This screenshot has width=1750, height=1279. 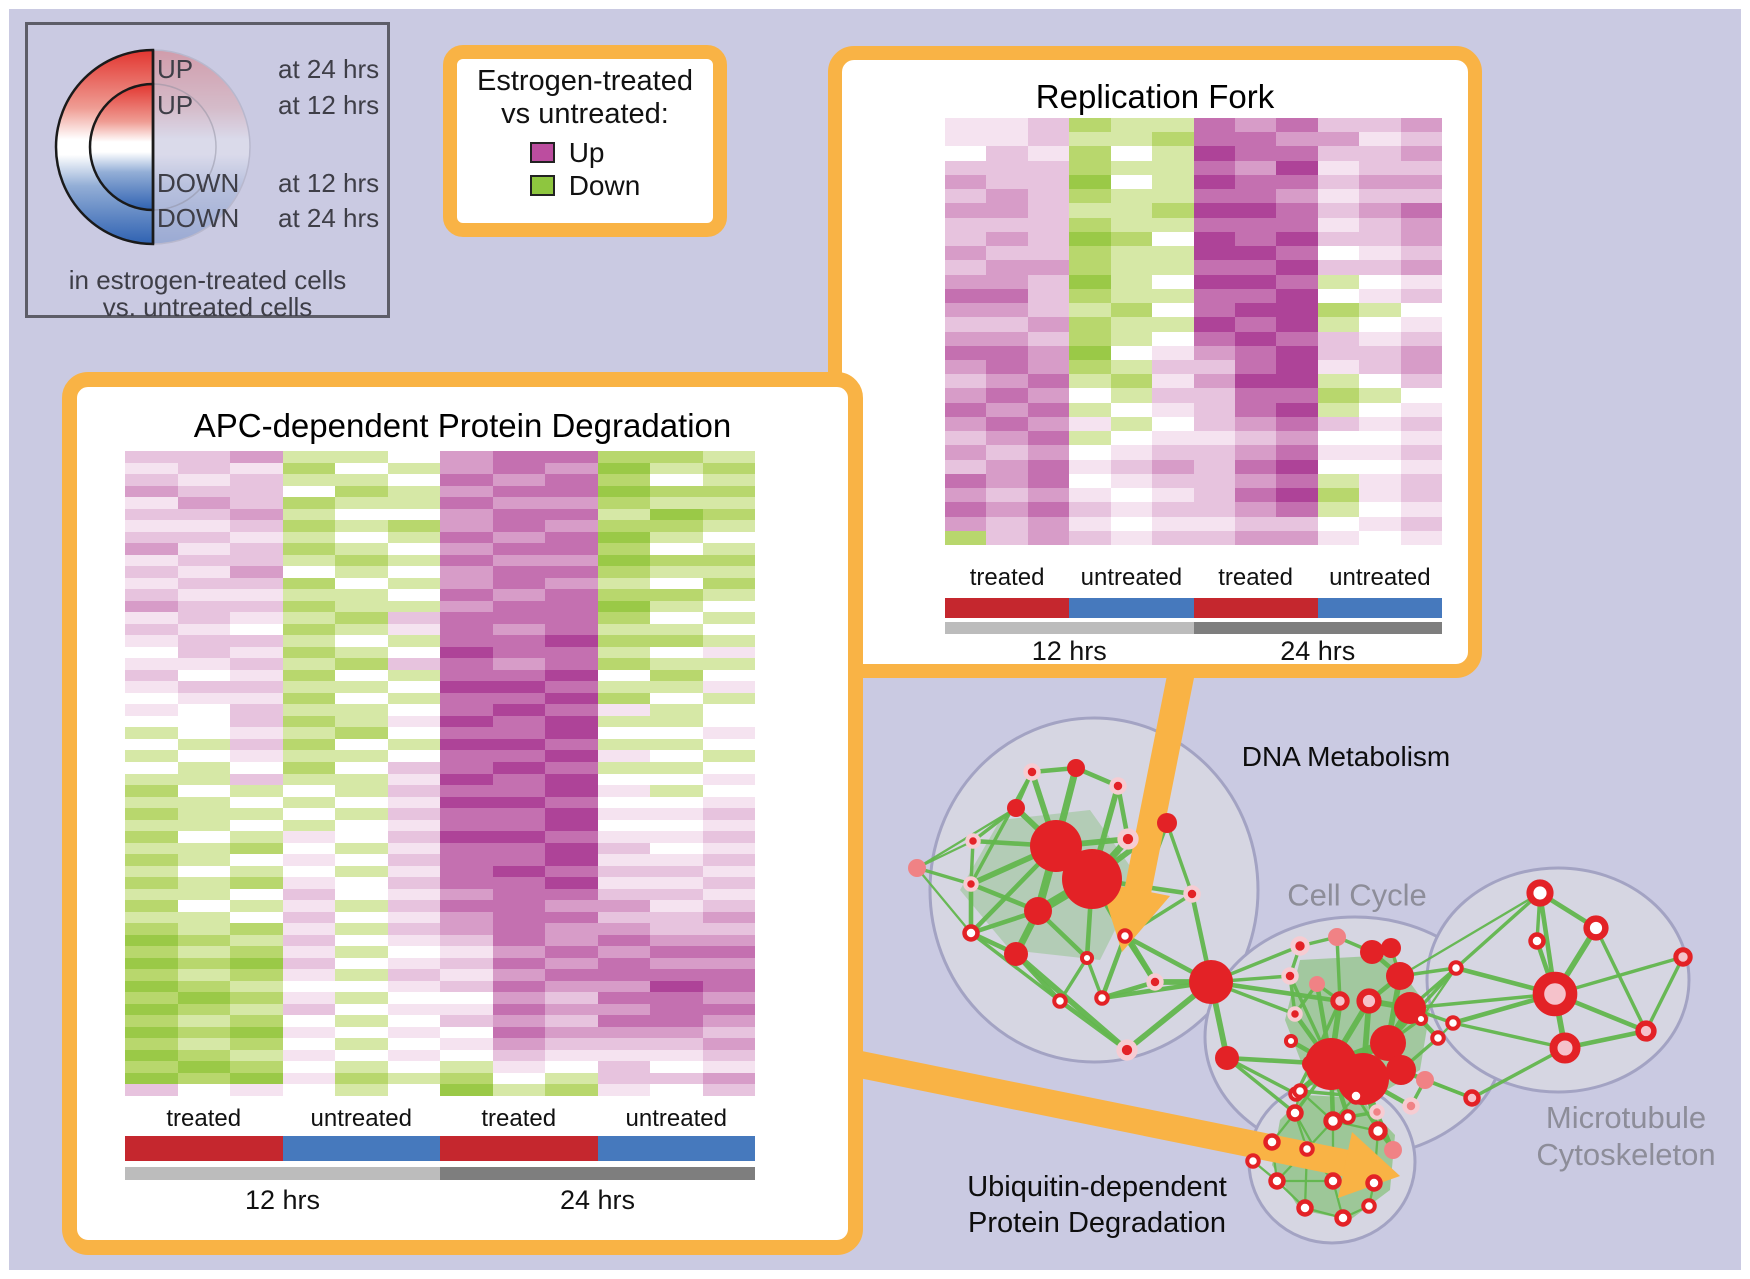 What do you see at coordinates (1193, 608) in the screenshot?
I see `condition-color-bars` at bounding box center [1193, 608].